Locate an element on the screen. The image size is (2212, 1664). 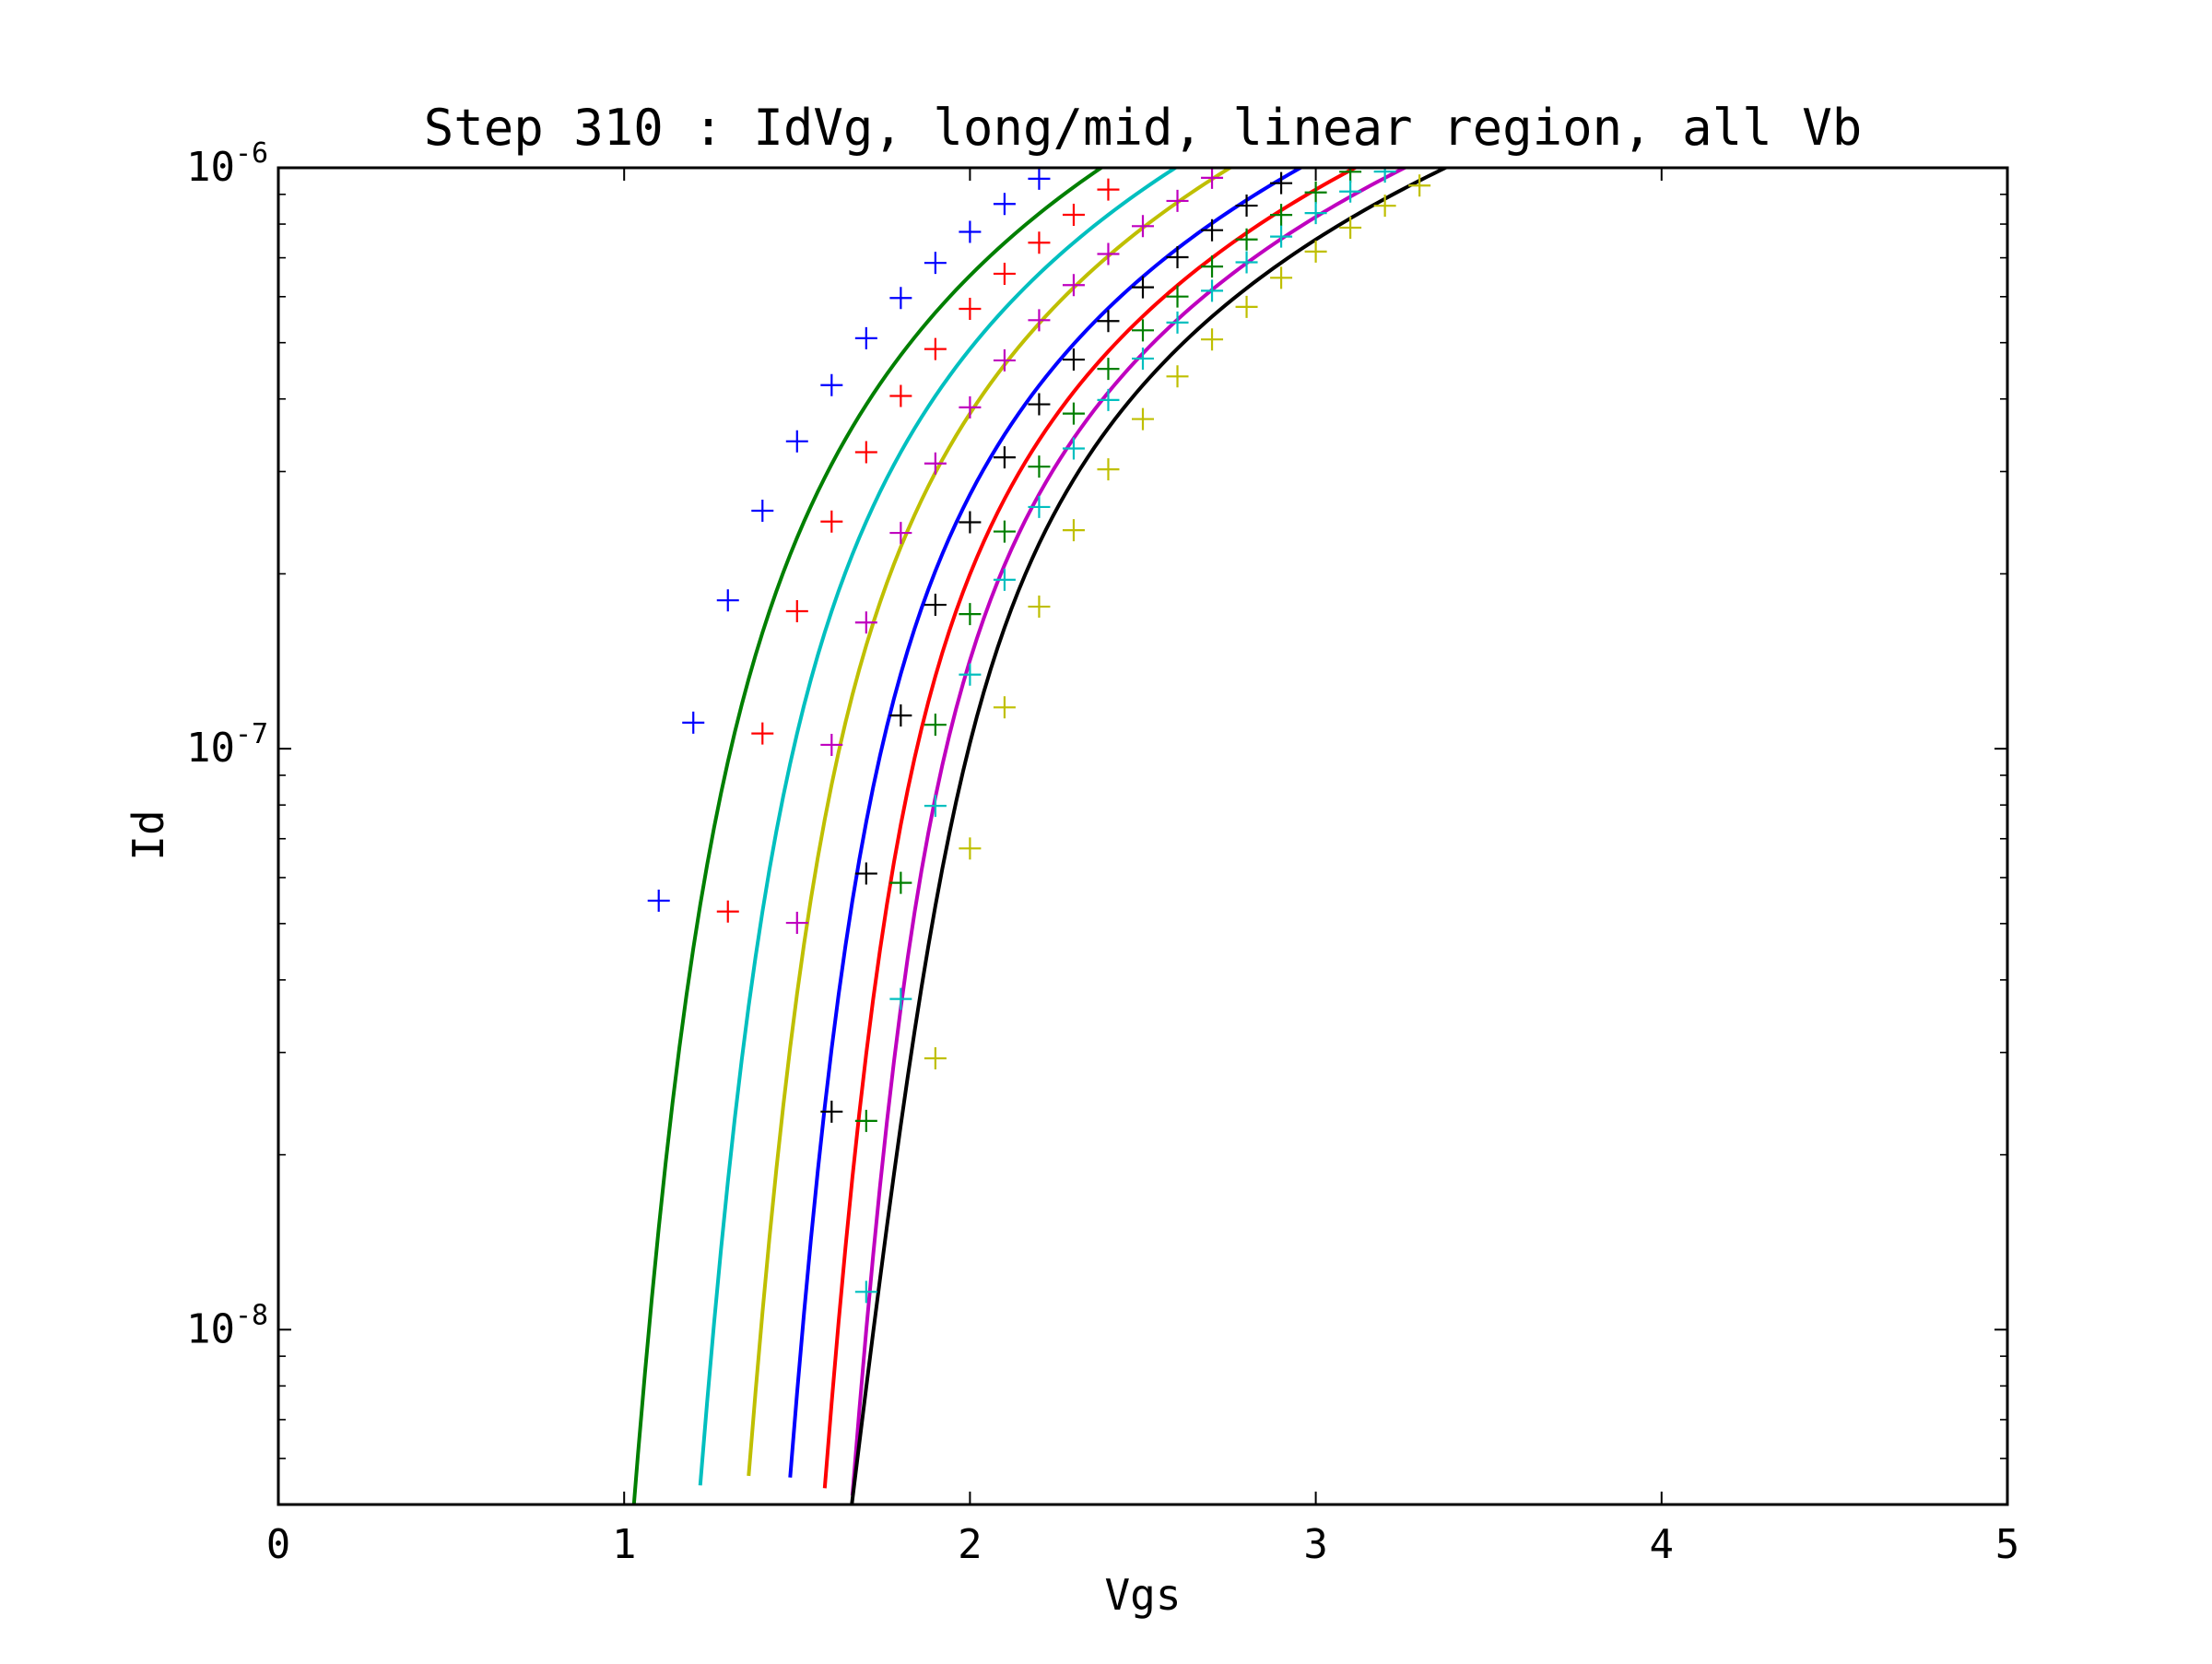
x-tick-label: 3 is located at coordinates (1315, 1544).